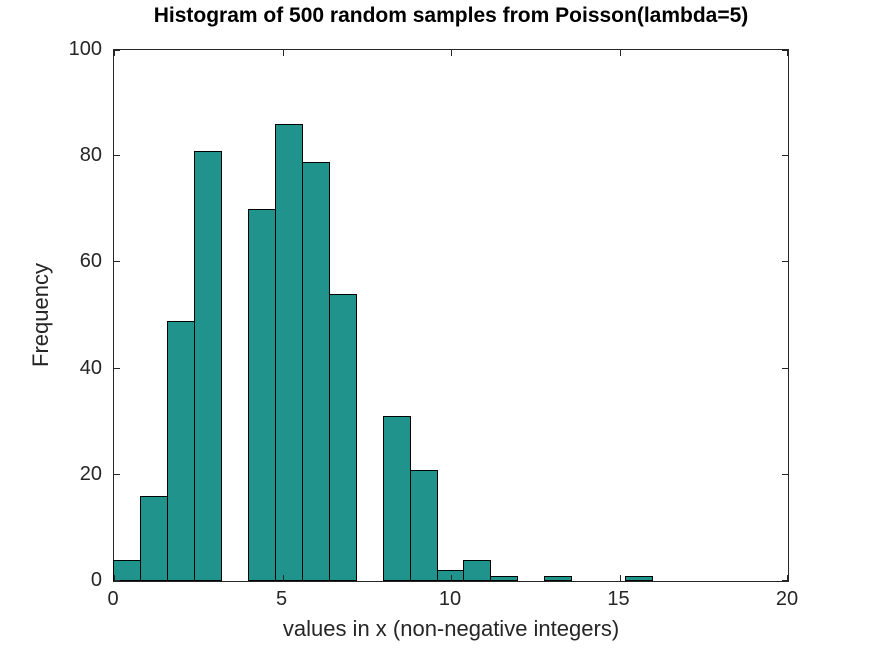  What do you see at coordinates (90, 367) in the screenshot?
I see `y-tick-label: 40` at bounding box center [90, 367].